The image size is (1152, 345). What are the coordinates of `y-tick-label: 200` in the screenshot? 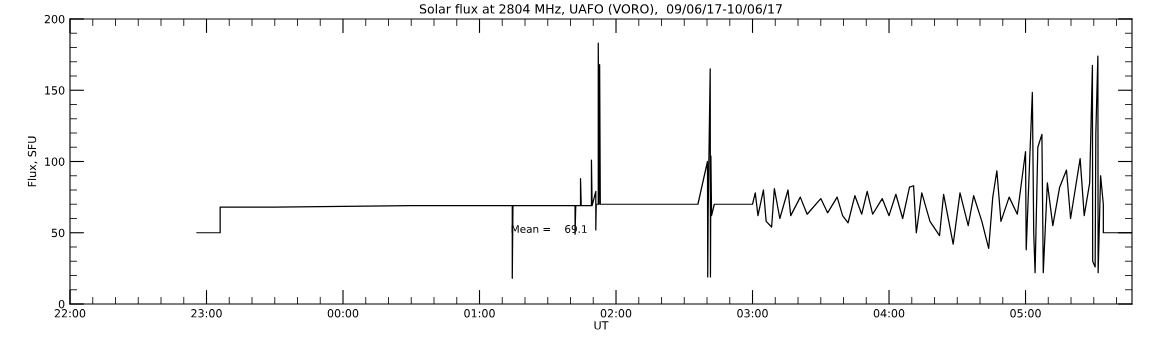 It's located at (54, 19).